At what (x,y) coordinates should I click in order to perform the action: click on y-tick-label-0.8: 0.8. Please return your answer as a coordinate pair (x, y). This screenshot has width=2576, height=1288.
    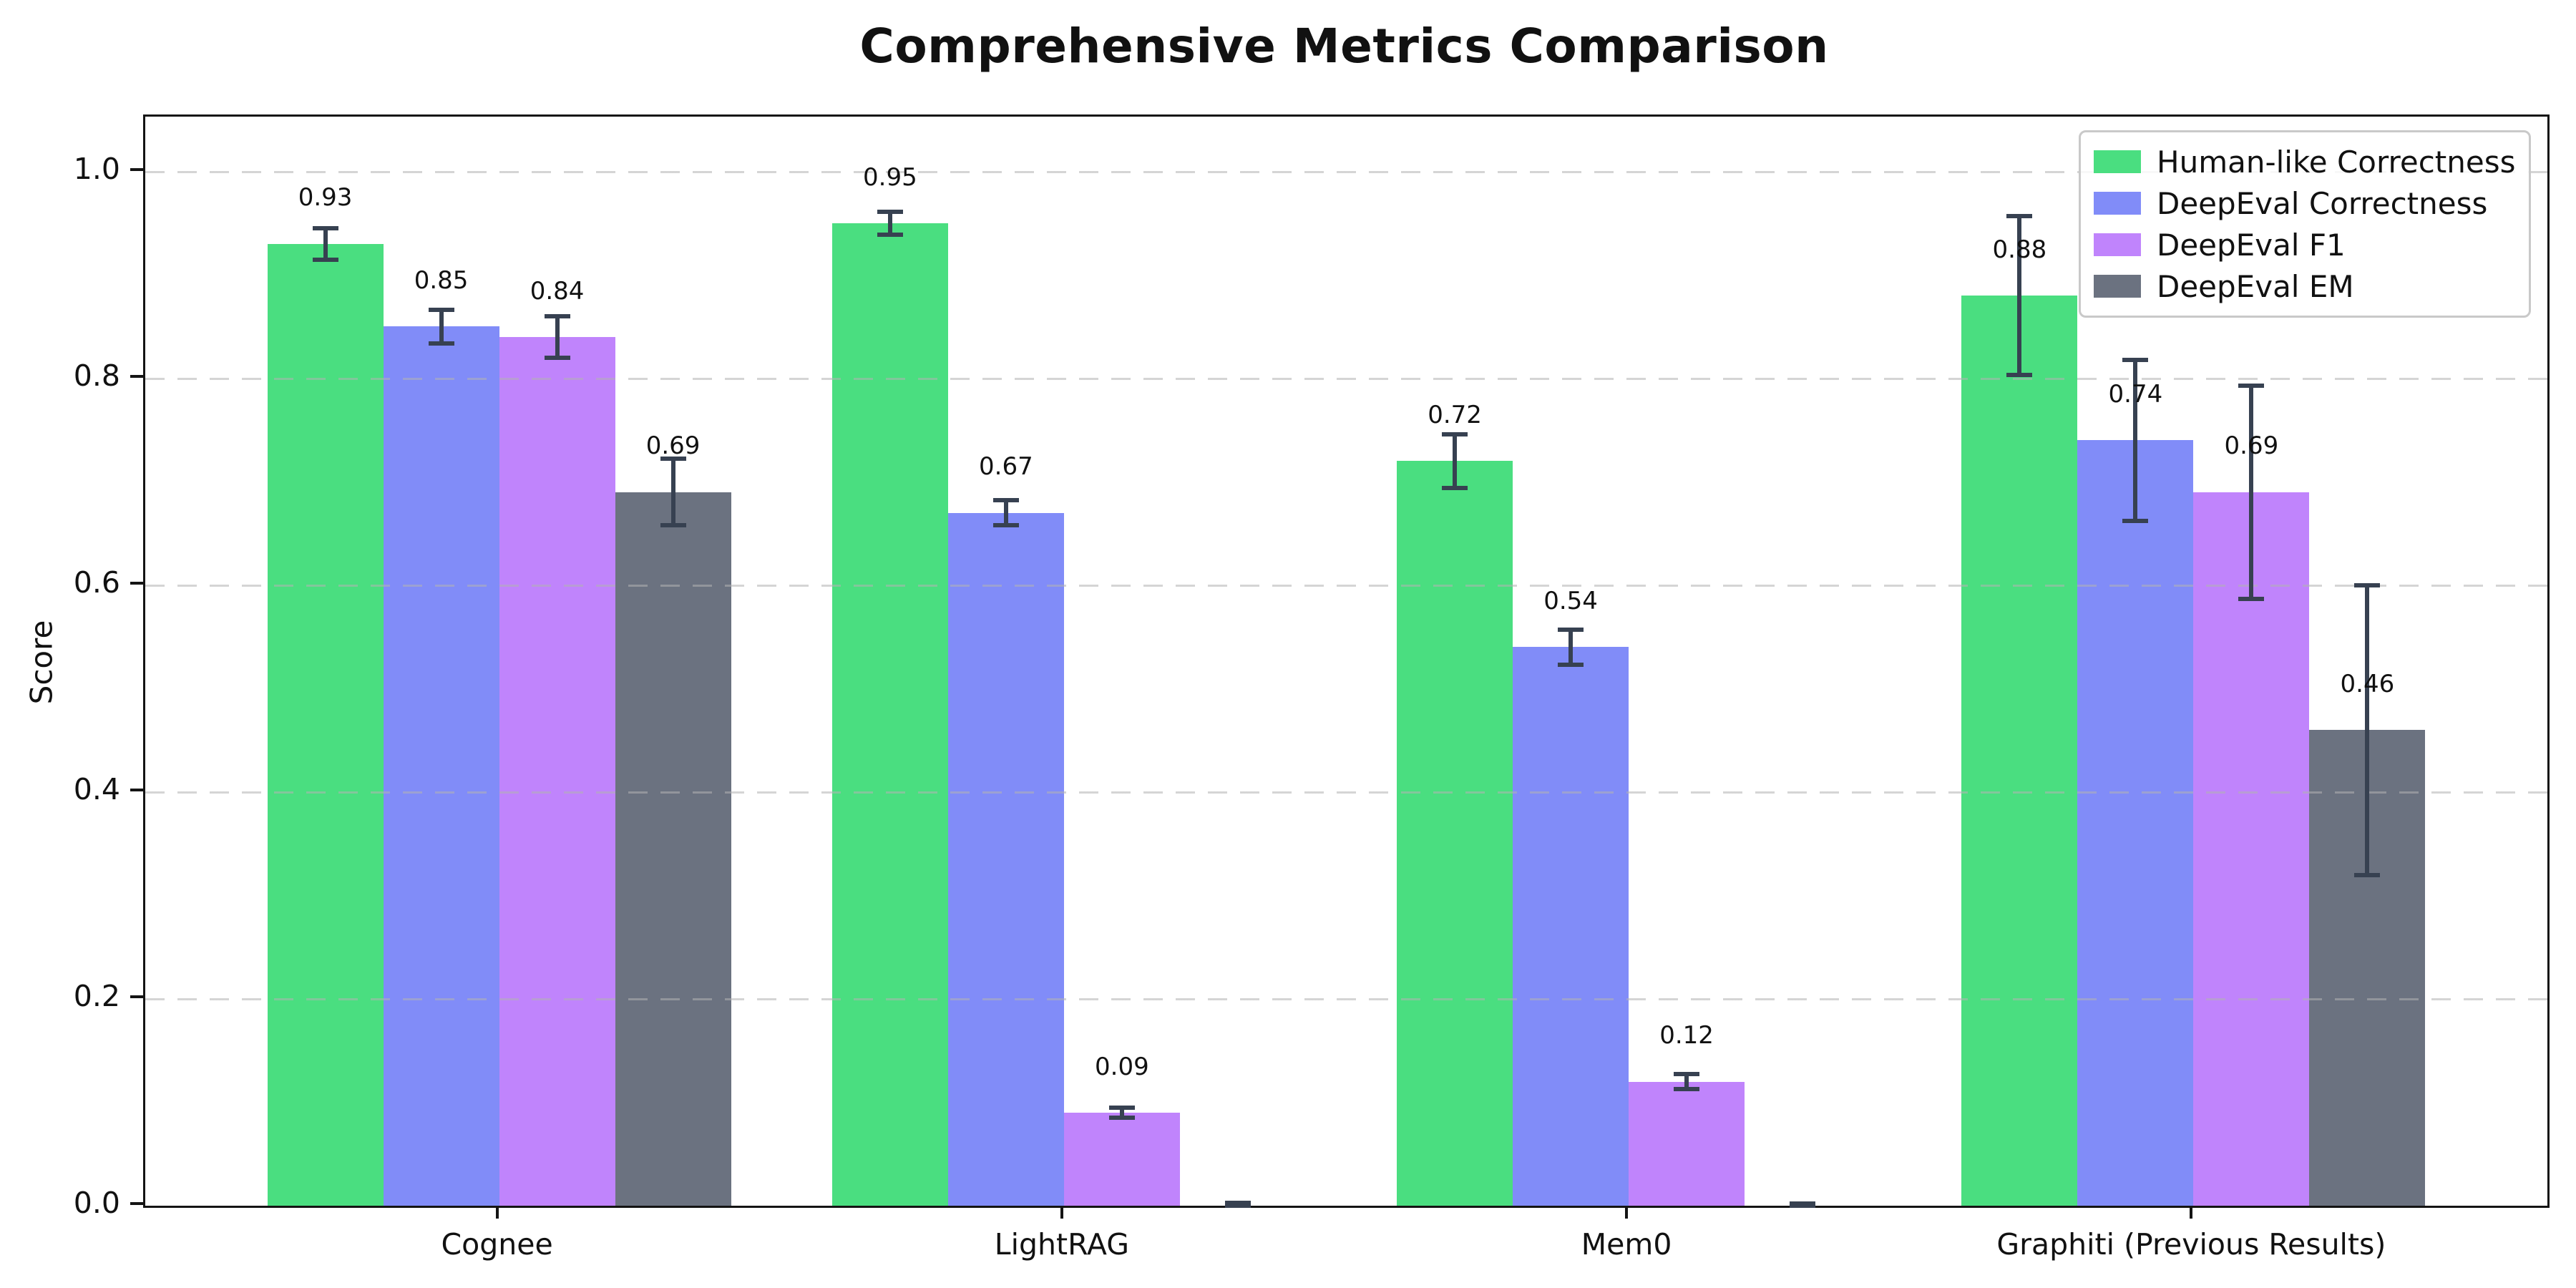
    Looking at the image, I should click on (96, 375).